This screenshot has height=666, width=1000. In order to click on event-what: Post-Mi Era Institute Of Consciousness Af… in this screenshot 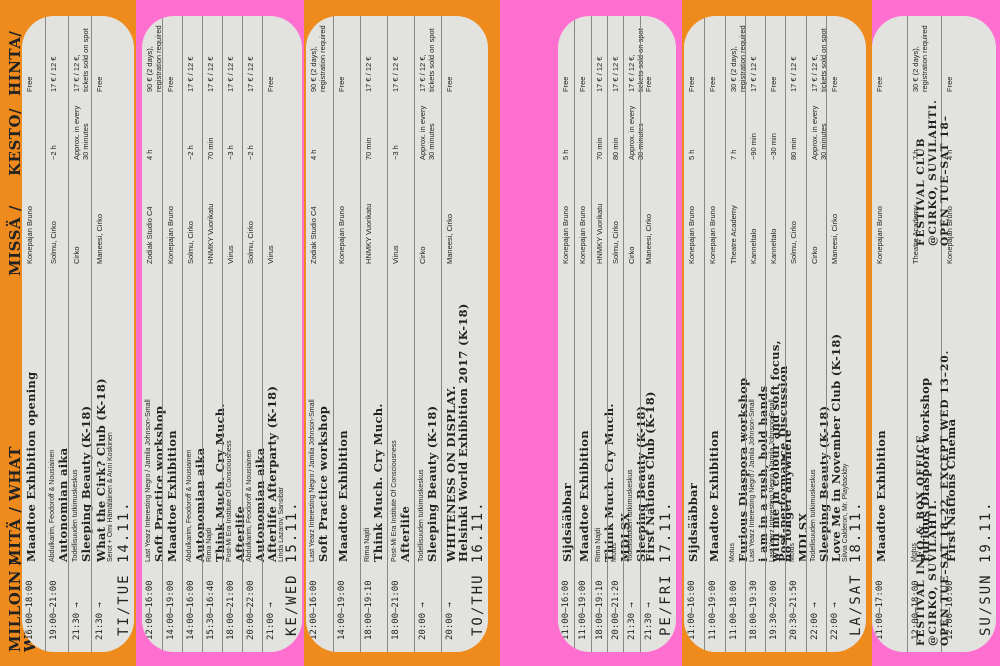, I will do `click(401, 412)`.